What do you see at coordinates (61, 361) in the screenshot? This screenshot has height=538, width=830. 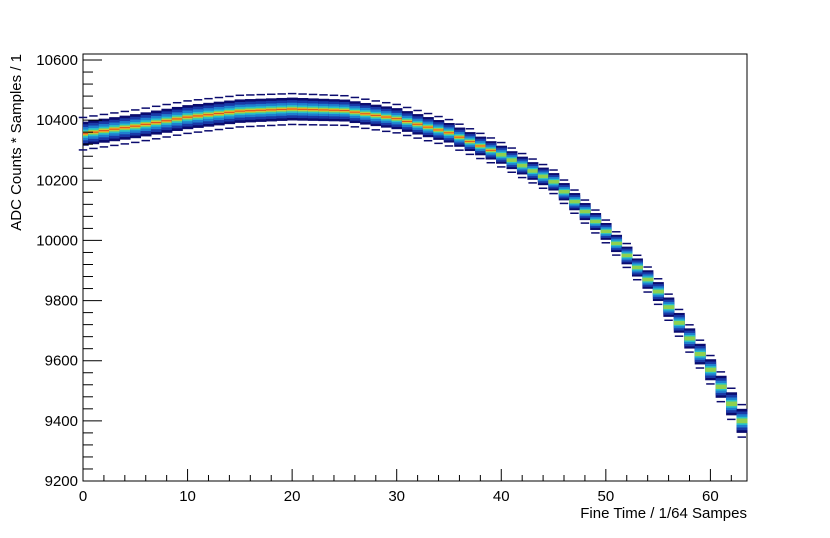 I see `y-tick-label: 9600` at bounding box center [61, 361].